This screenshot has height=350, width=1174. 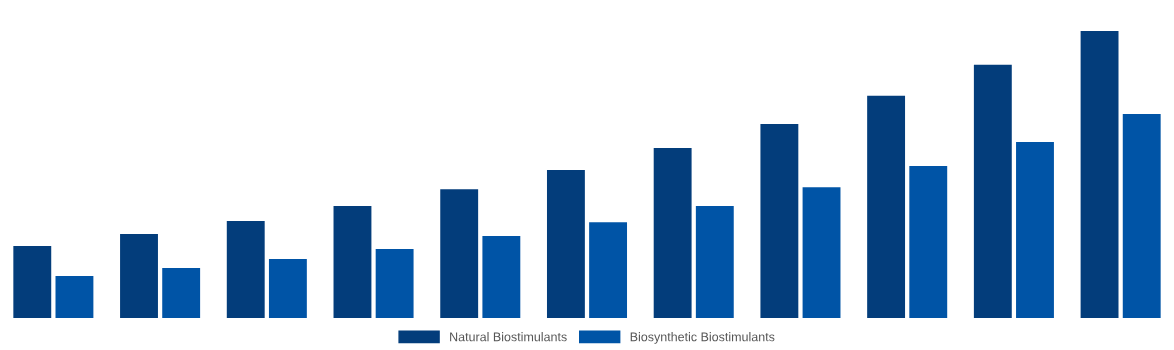 I want to click on legend-label: Natural Biostimulants, so click(x=508, y=337).